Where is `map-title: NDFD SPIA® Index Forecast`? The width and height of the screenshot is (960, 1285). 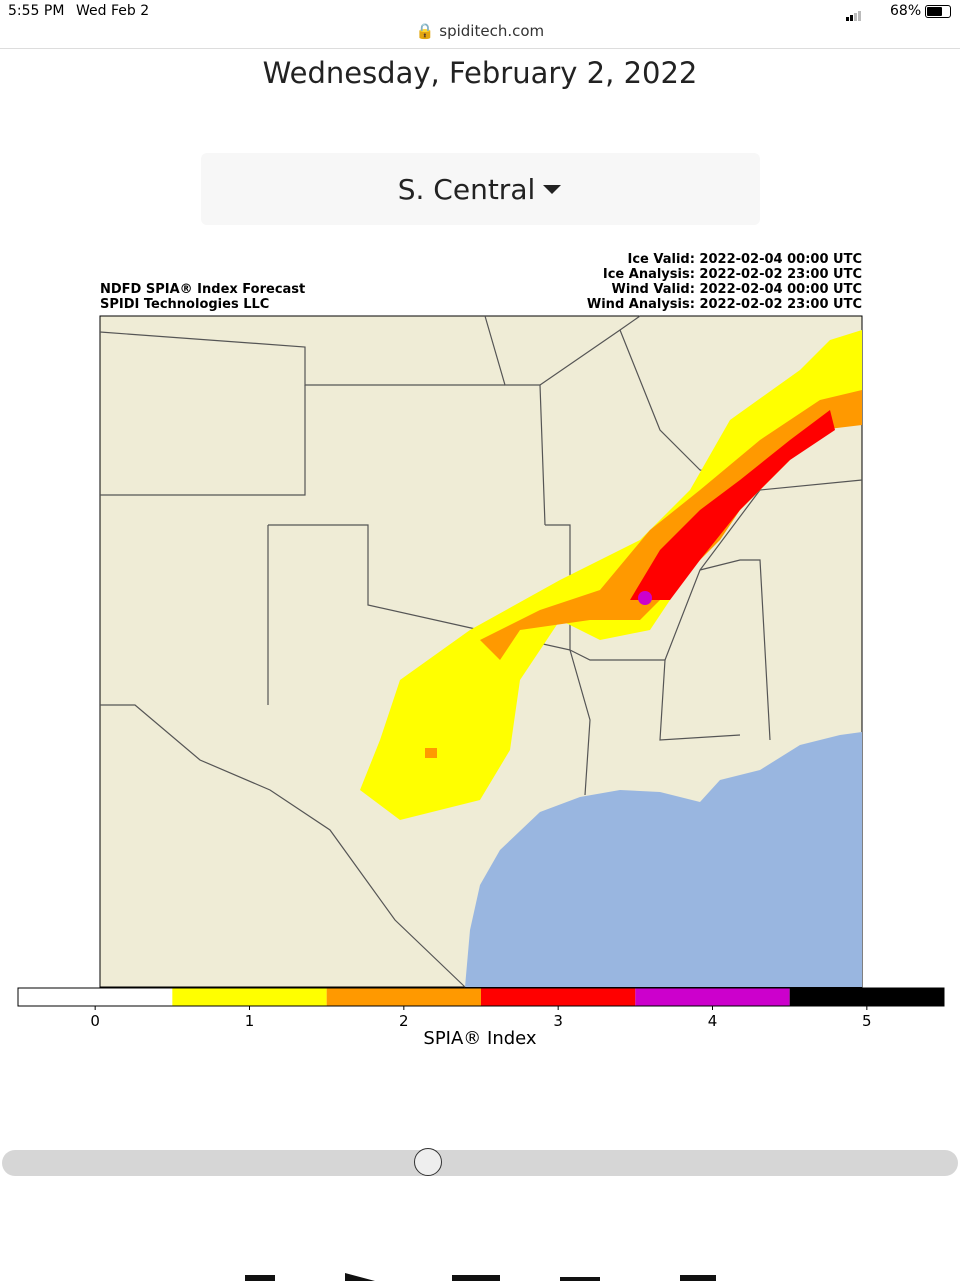 map-title: NDFD SPIA® Index Forecast is located at coordinates (202, 289).